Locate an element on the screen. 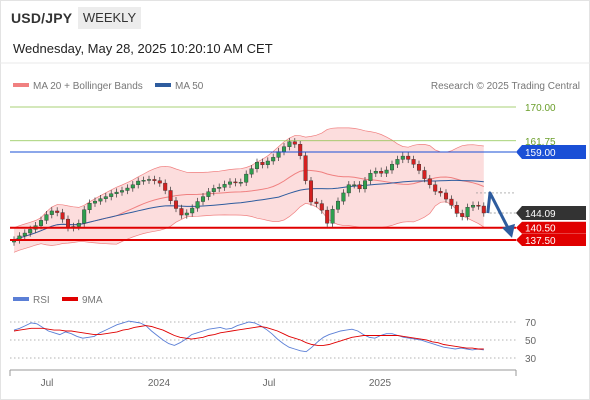  ma50-legend-swatch is located at coordinates (163, 85).